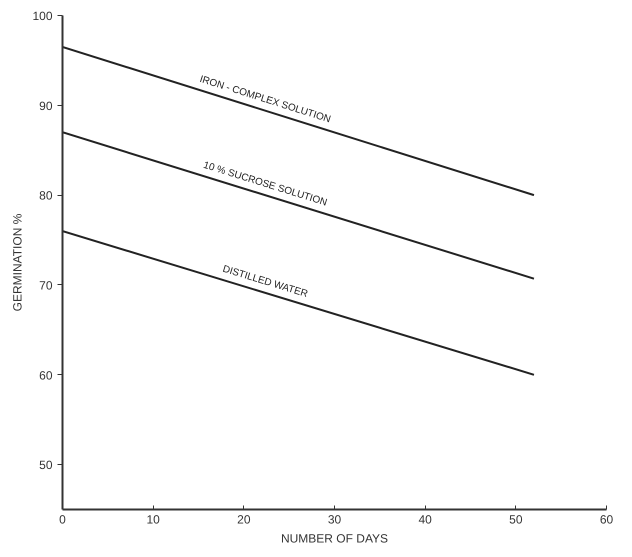 This screenshot has height=557, width=632. Describe the element at coordinates (46, 375) in the screenshot. I see `y-tick-label: 60` at that location.